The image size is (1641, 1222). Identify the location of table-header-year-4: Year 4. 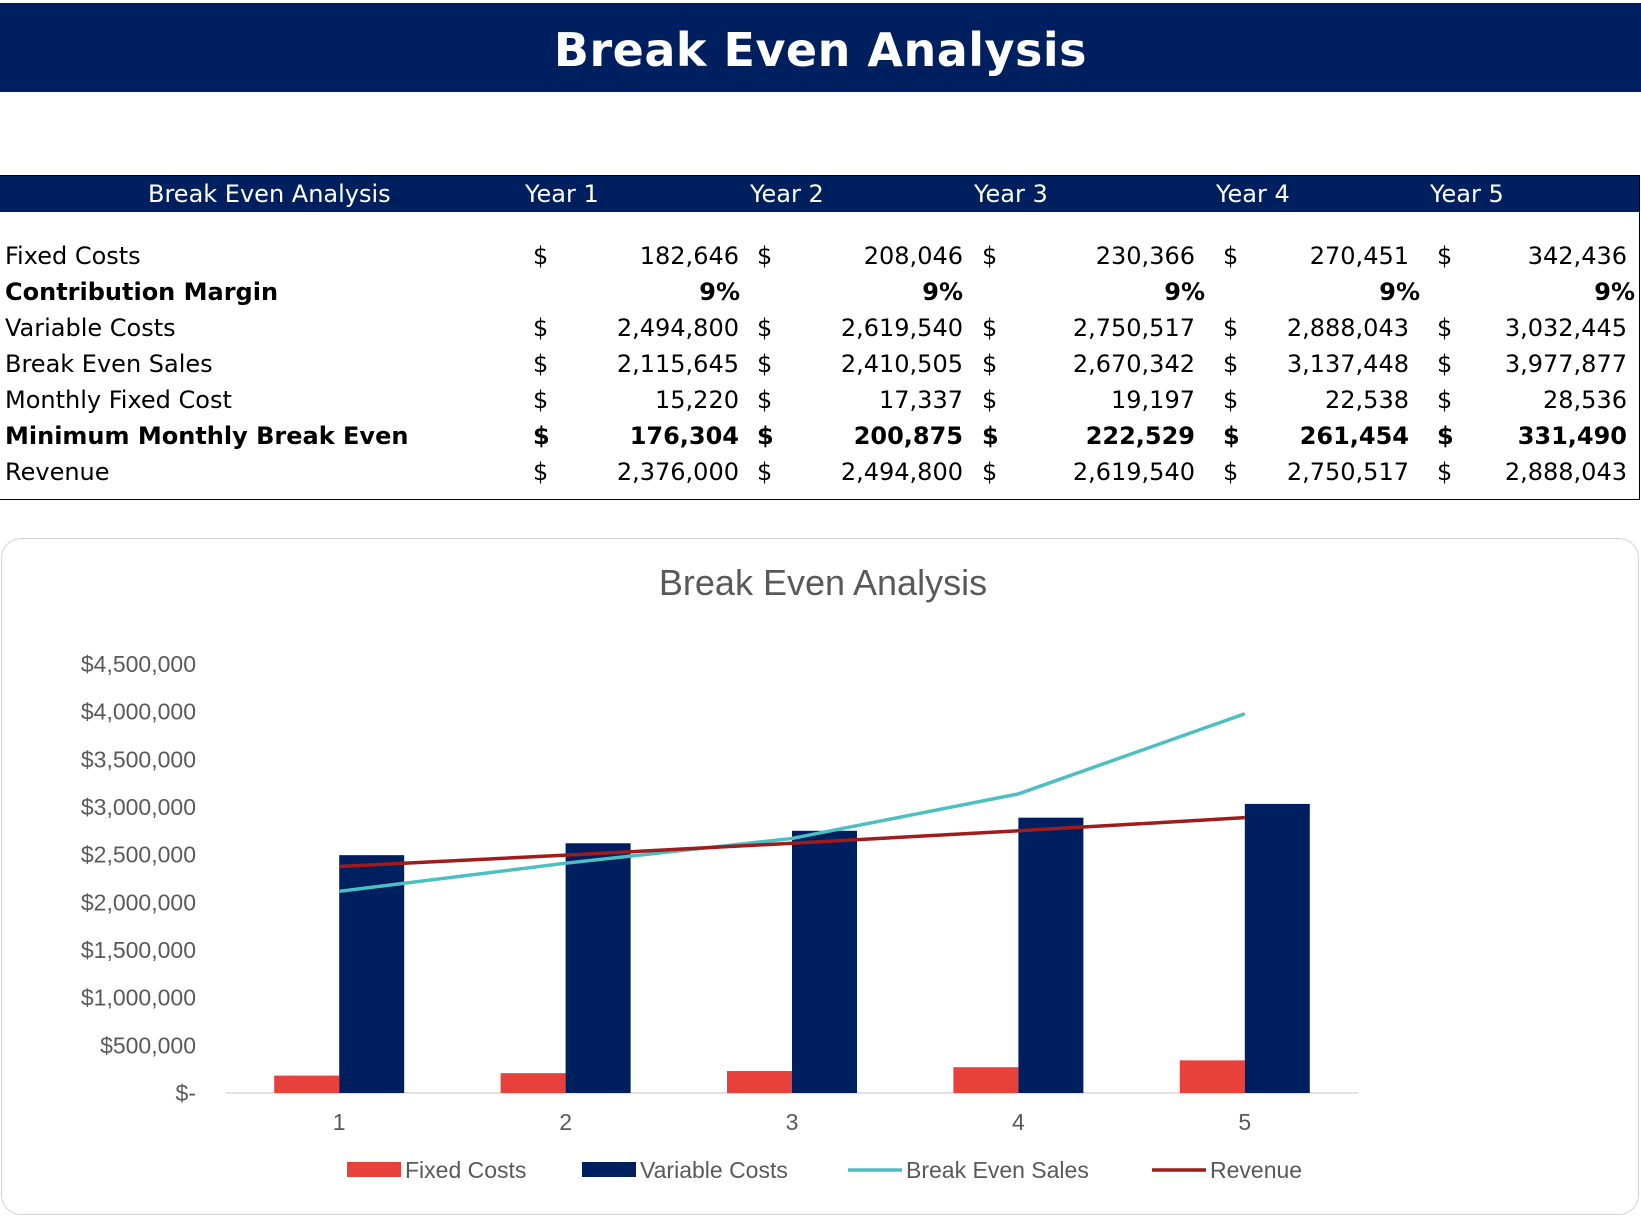
(1253, 194).